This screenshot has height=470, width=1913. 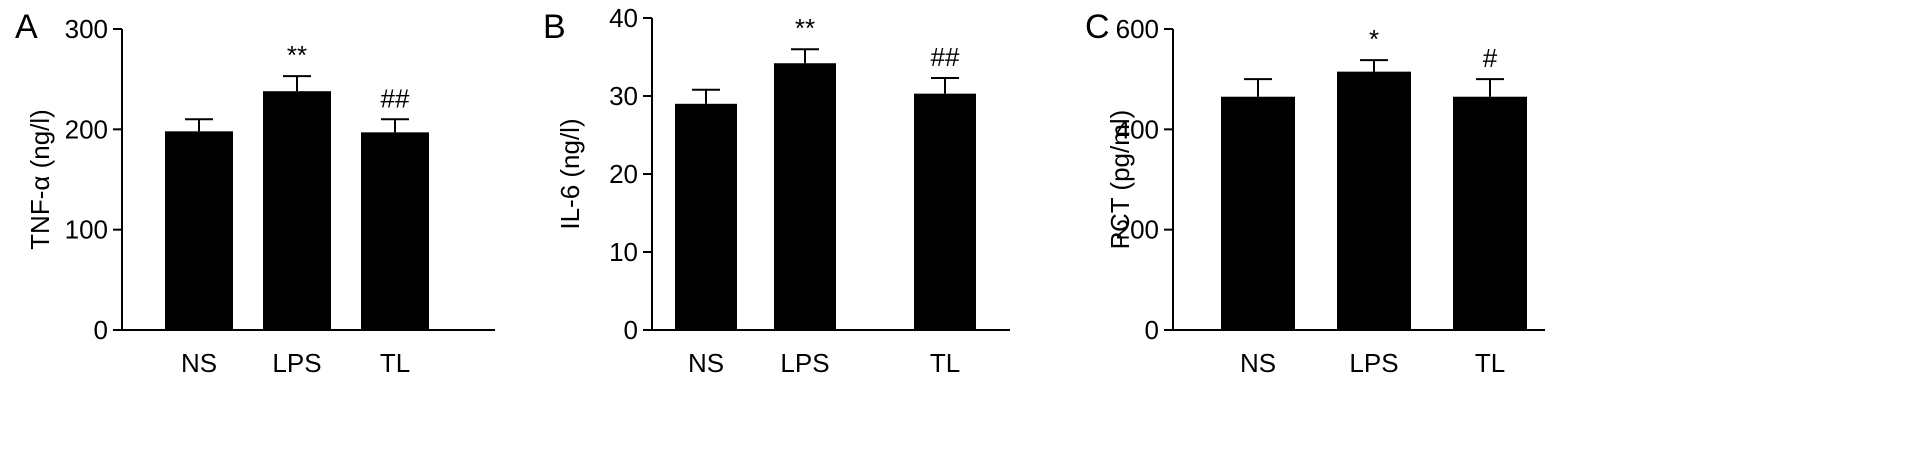 What do you see at coordinates (623, 96) in the screenshot?
I see `y-tick-label: 30` at bounding box center [623, 96].